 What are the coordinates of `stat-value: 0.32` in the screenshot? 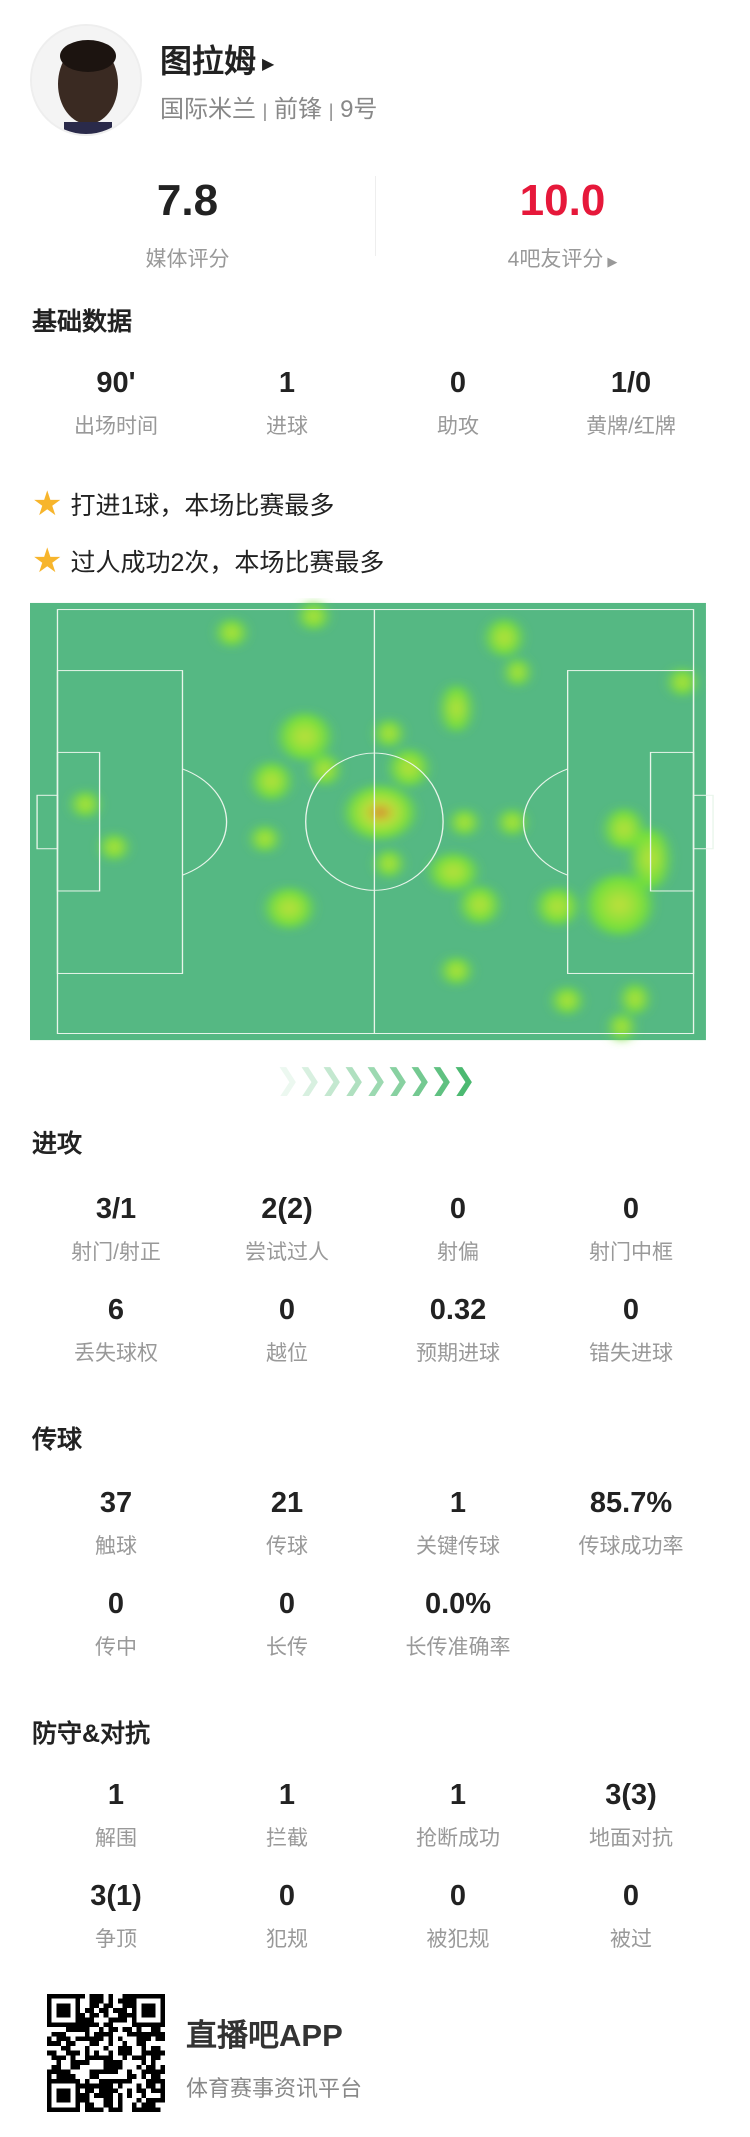 It's located at (458, 1310).